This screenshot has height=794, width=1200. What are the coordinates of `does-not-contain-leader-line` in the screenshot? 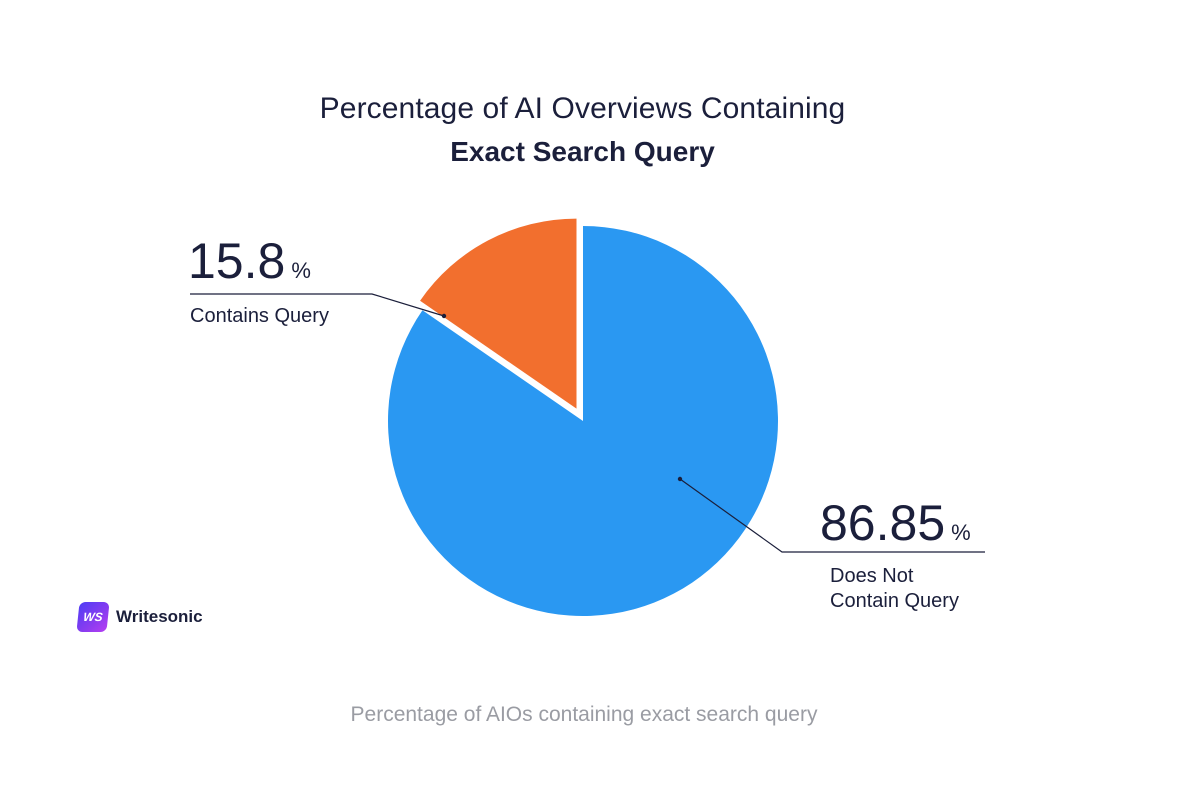 It's located at (832, 515).